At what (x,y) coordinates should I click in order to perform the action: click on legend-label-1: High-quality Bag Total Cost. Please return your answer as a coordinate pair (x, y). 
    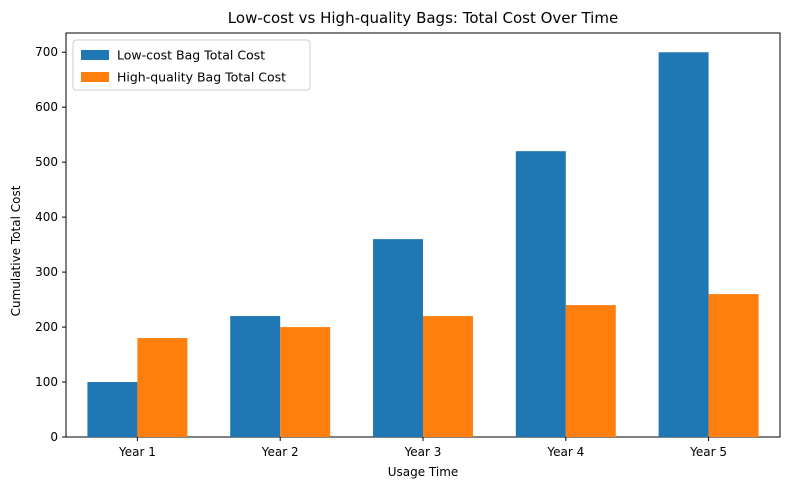
    Looking at the image, I should click on (201, 77).